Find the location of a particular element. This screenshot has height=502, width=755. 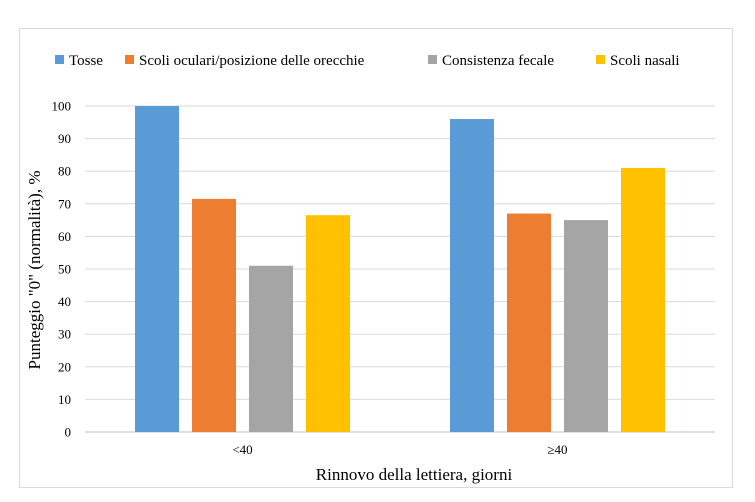

y-axis-title: Punteggio "0" (normalità), % is located at coordinates (34, 270).